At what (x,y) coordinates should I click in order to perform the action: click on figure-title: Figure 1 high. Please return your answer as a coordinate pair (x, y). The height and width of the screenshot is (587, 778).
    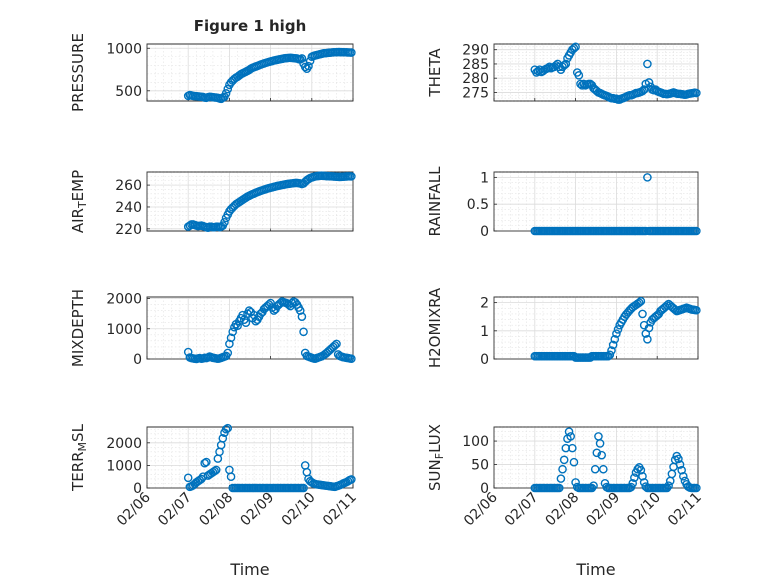
    Looking at the image, I should click on (250, 26).